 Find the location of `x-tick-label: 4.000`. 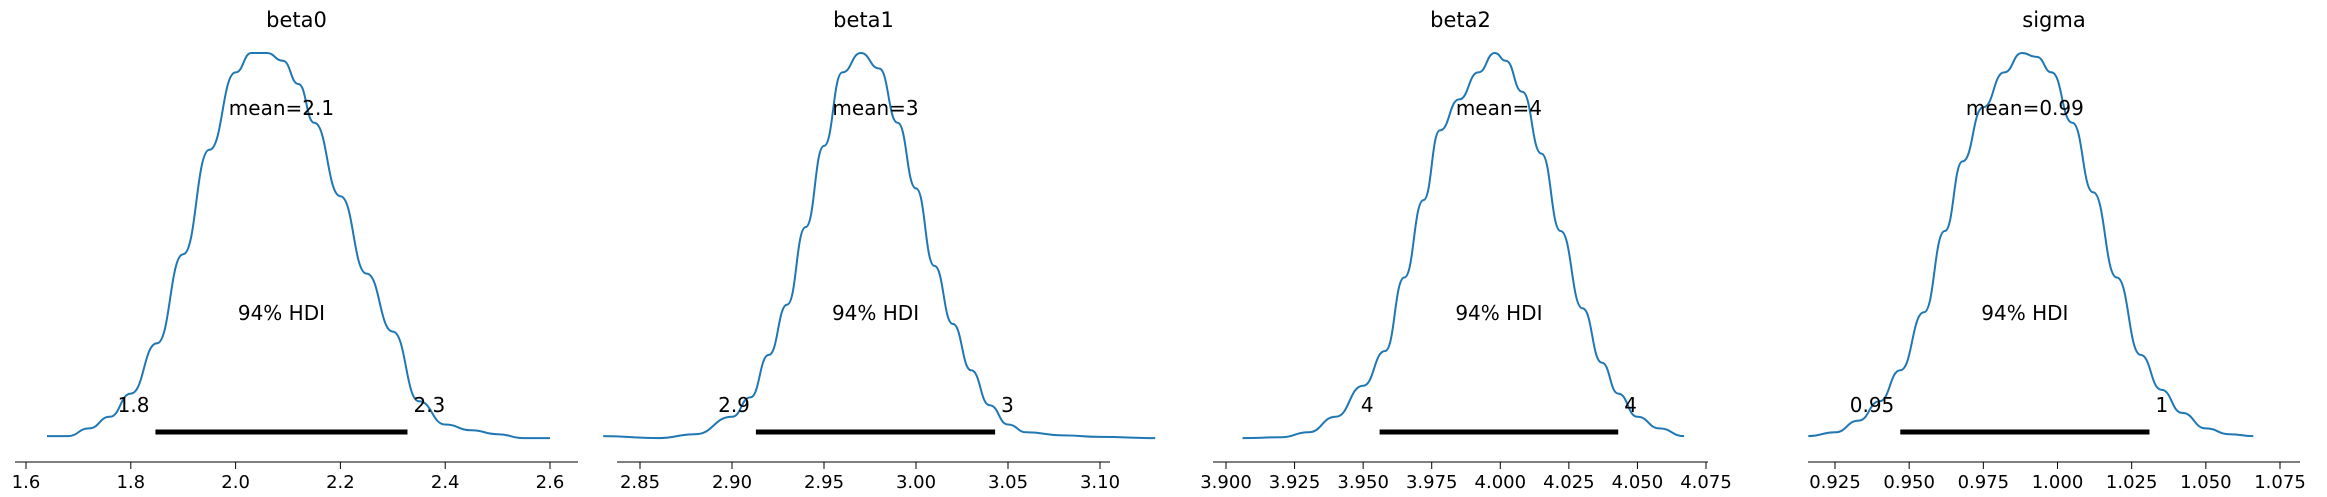

x-tick-label: 4.000 is located at coordinates (1501, 482).